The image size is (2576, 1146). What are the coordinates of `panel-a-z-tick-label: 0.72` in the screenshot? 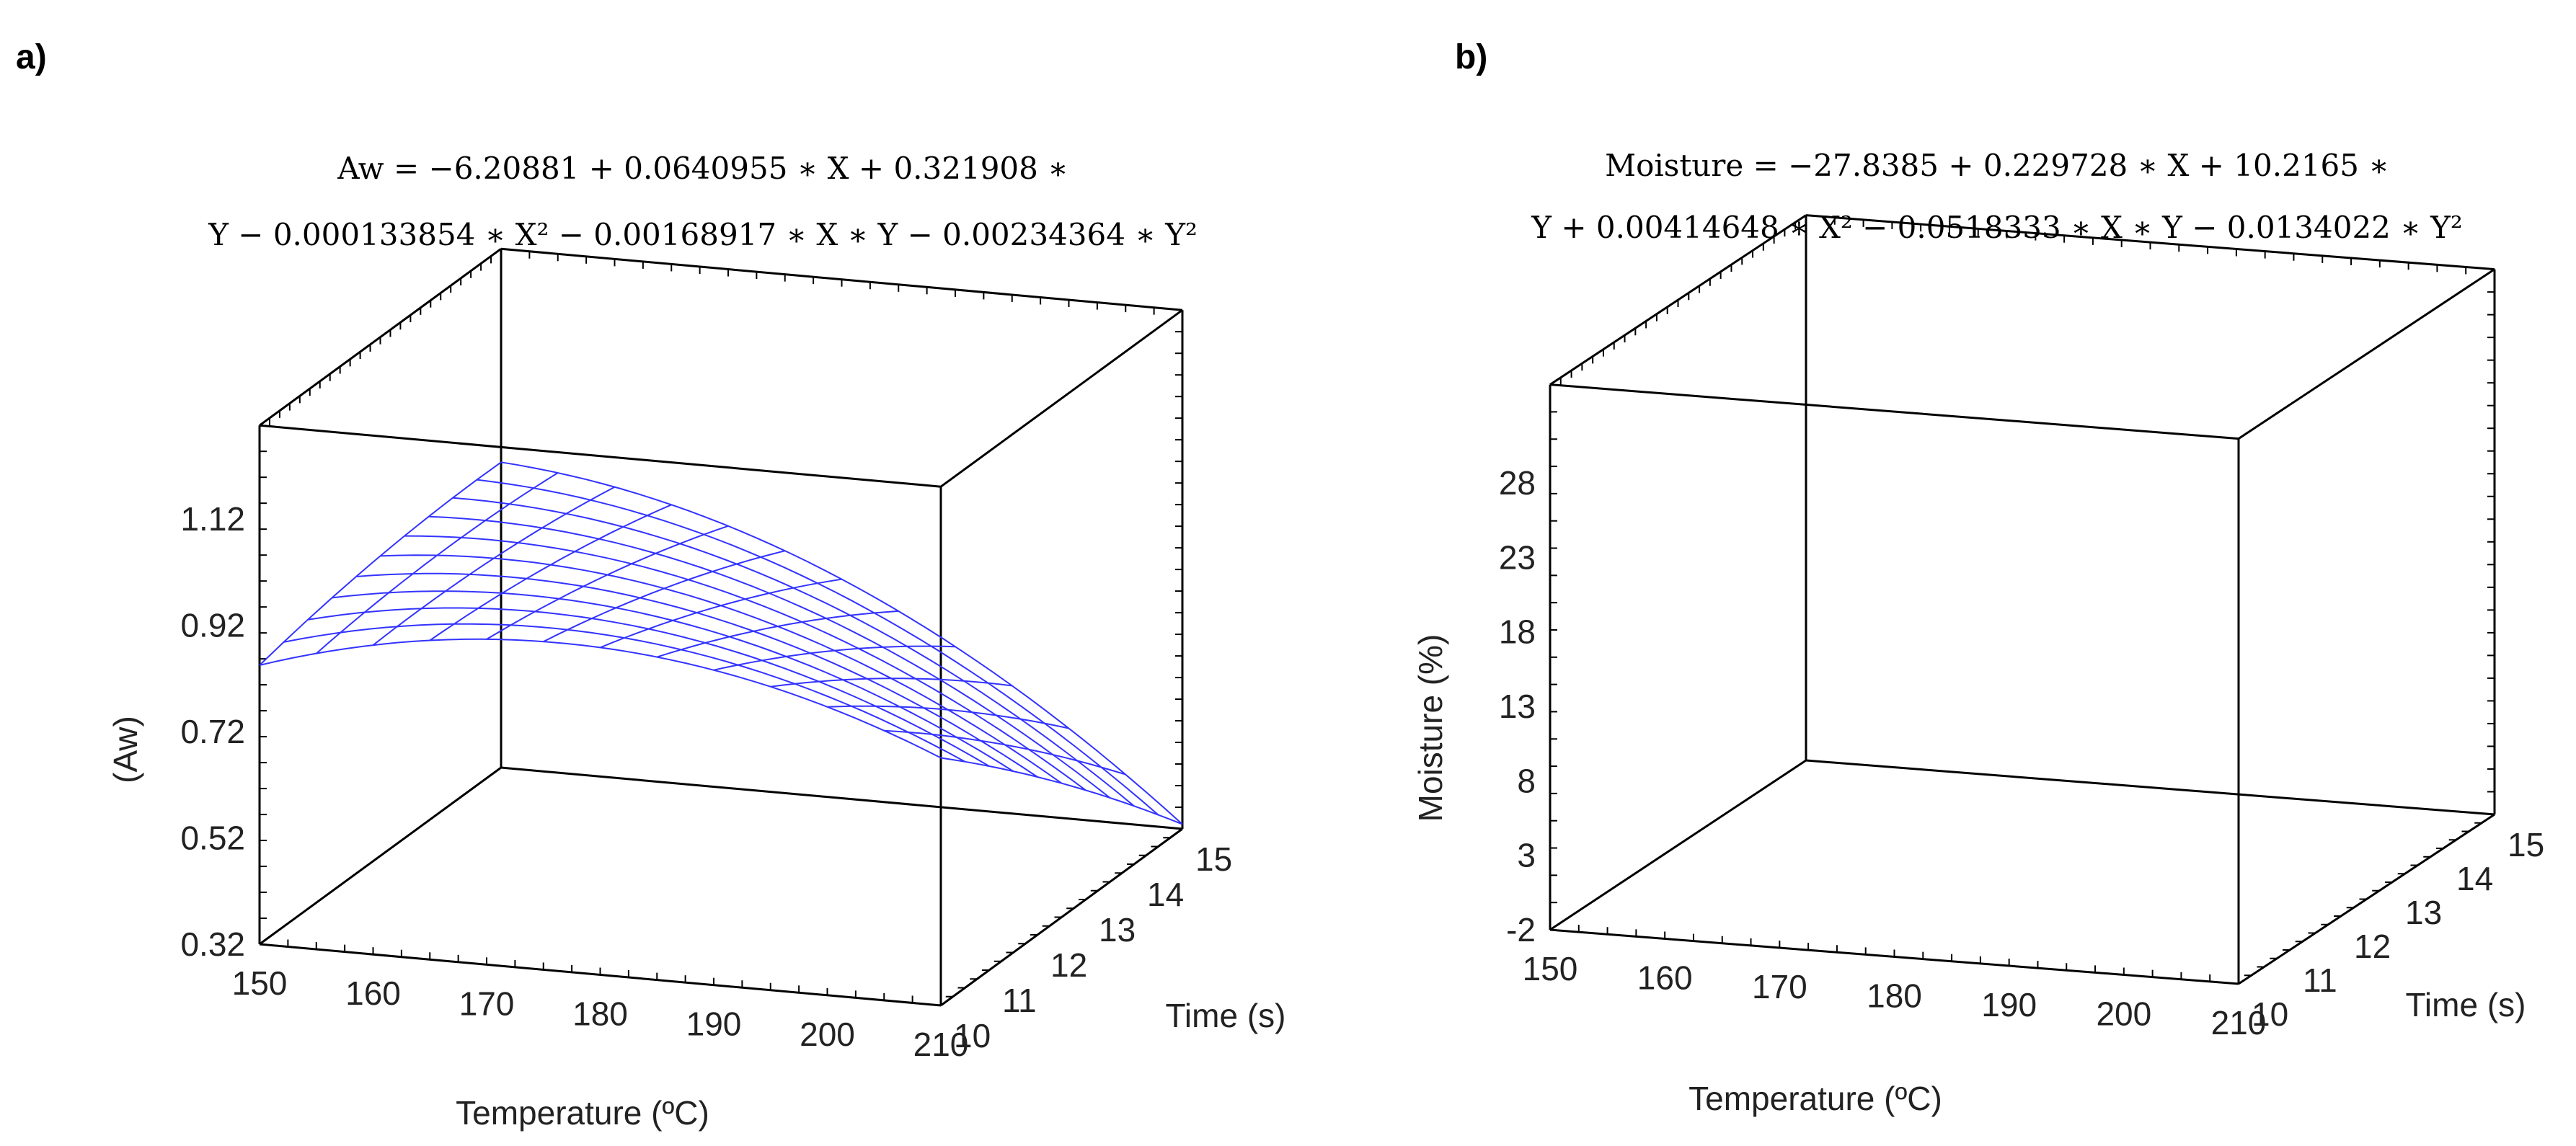 It's located at (212, 731).